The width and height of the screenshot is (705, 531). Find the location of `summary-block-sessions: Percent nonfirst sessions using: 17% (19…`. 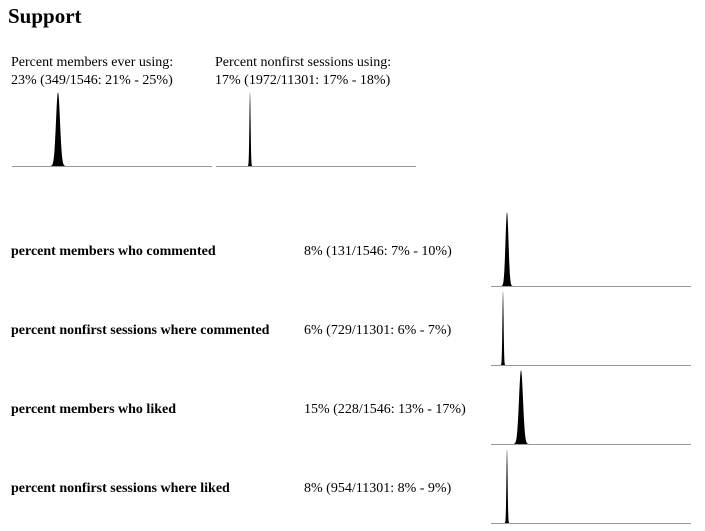

summary-block-sessions: Percent nonfirst sessions using: 17% (19… is located at coordinates (303, 72).